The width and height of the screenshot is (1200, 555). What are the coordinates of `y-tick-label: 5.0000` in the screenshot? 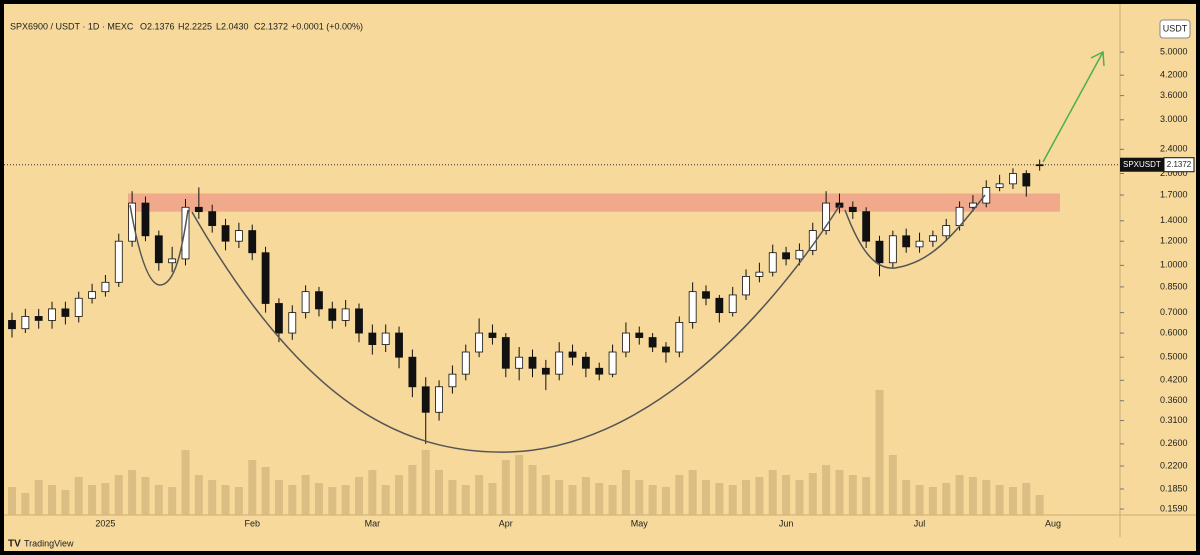 It's located at (1174, 51).